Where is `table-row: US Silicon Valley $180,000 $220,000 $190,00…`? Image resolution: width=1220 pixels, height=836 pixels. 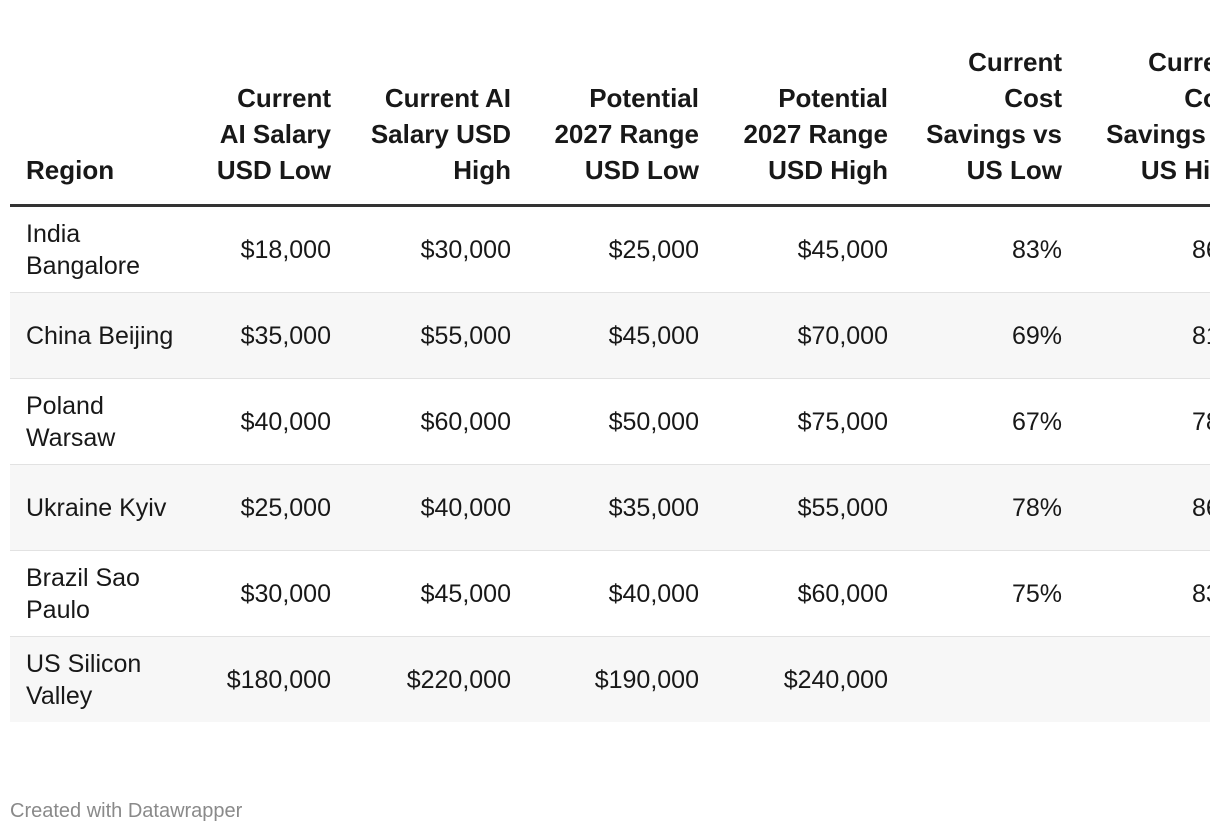 table-row: US Silicon Valley $180,000 $220,000 $190,00… is located at coordinates (610, 679).